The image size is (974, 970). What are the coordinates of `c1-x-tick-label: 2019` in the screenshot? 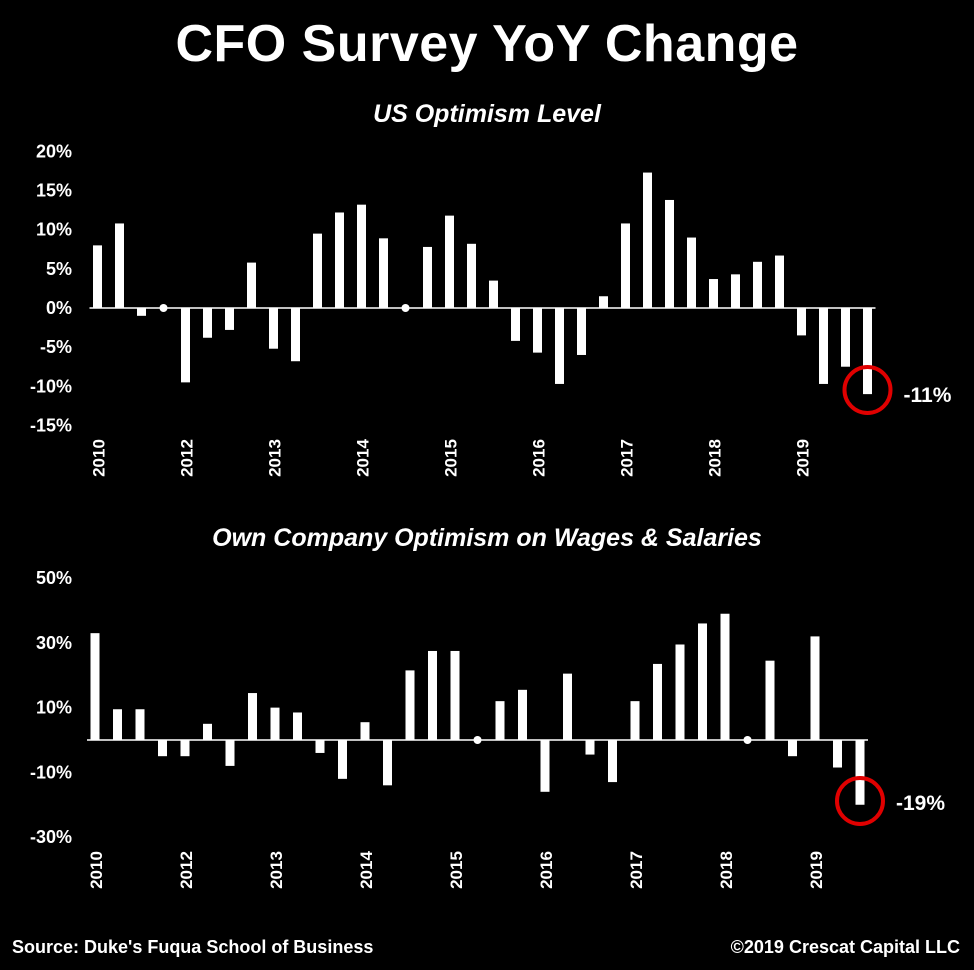 It's located at (803, 458).